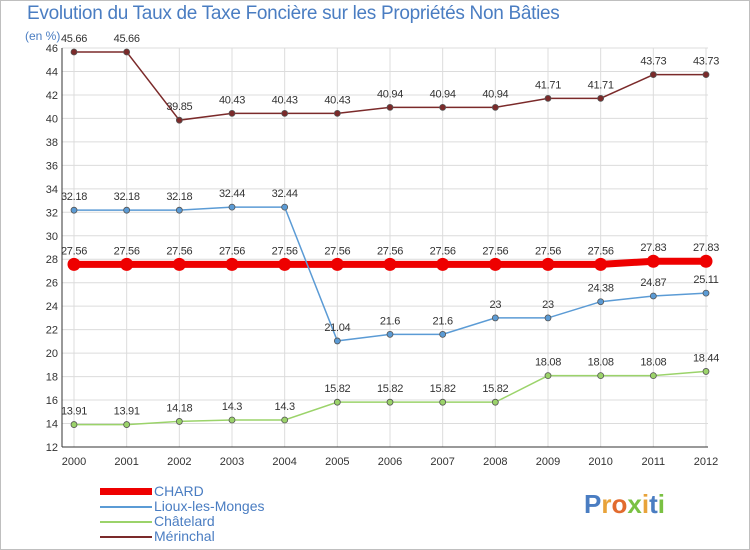  What do you see at coordinates (74, 412) in the screenshot?
I see `data-label-chatelard: 13.91` at bounding box center [74, 412].